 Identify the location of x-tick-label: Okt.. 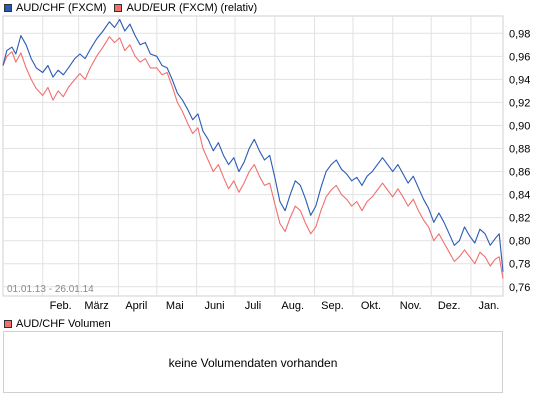
(371, 306).